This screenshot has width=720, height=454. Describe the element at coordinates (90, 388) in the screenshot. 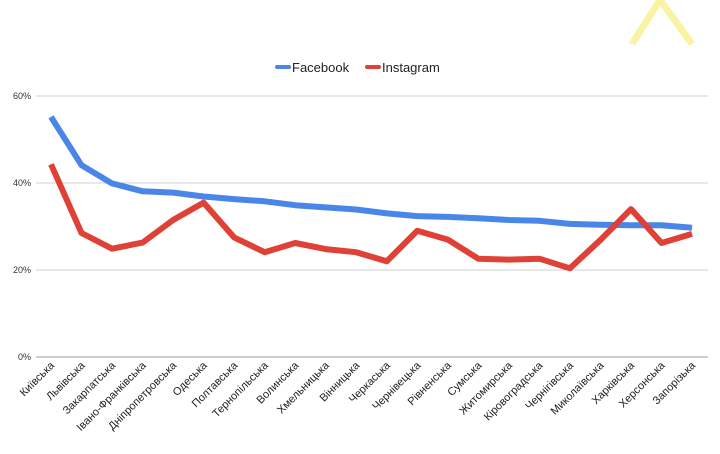

I see `x-tick-label: Закарпатська` at that location.